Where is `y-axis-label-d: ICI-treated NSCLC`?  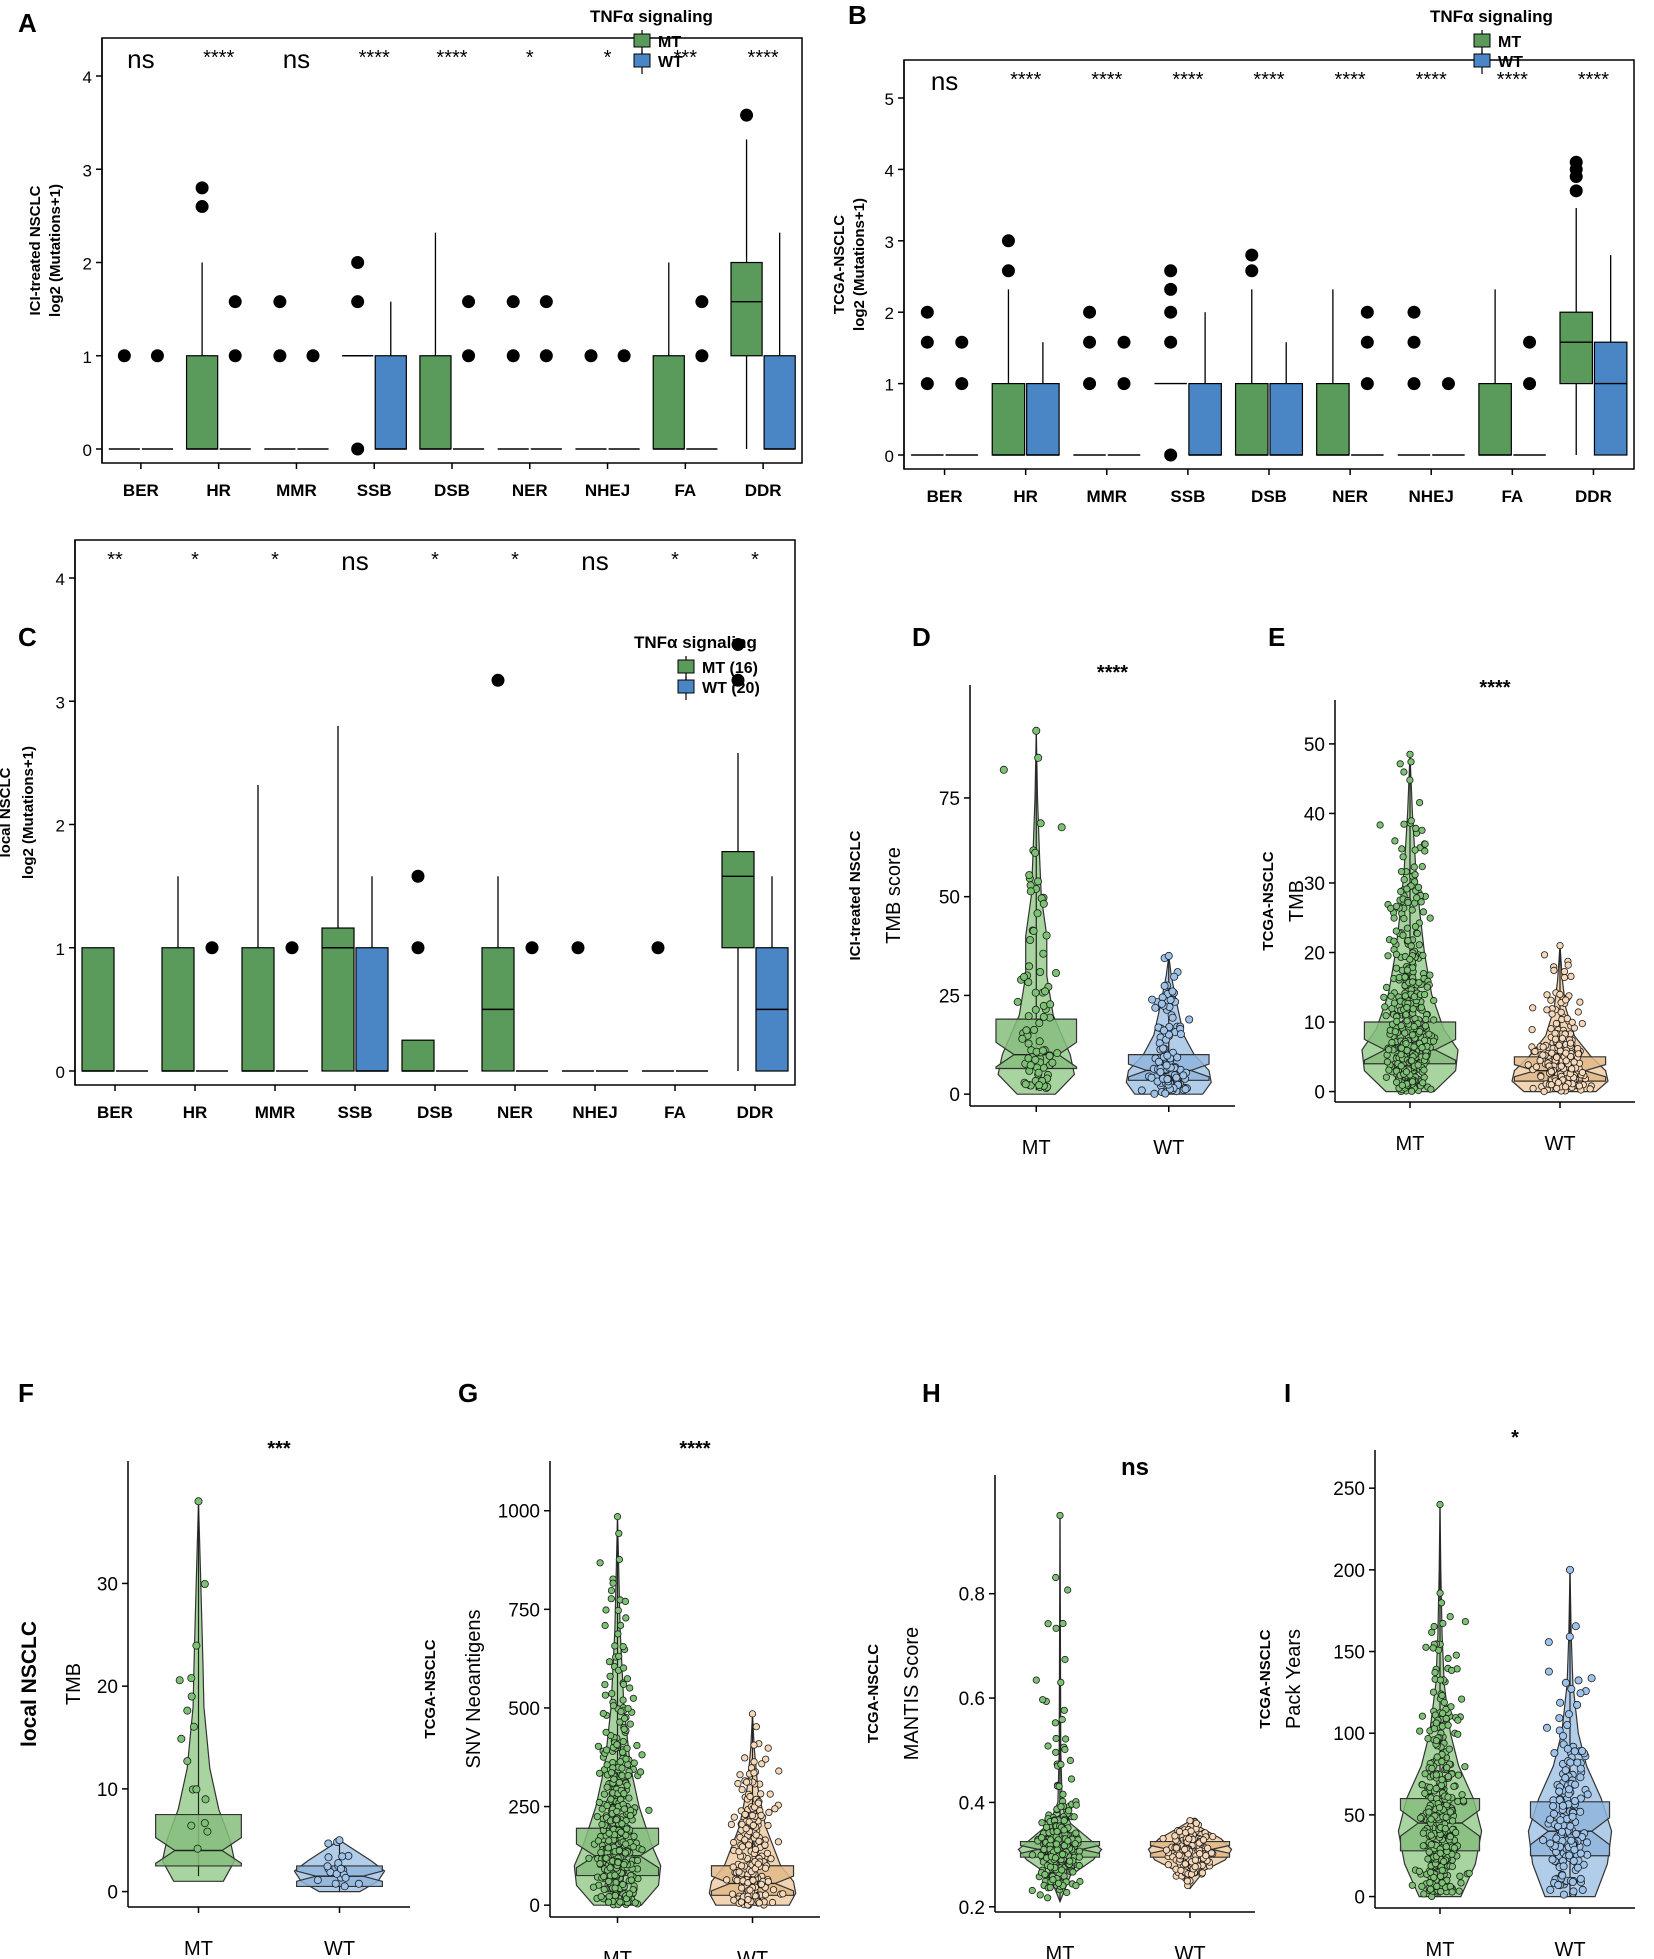 y-axis-label-d: ICI-treated NSCLC is located at coordinates (855, 895).